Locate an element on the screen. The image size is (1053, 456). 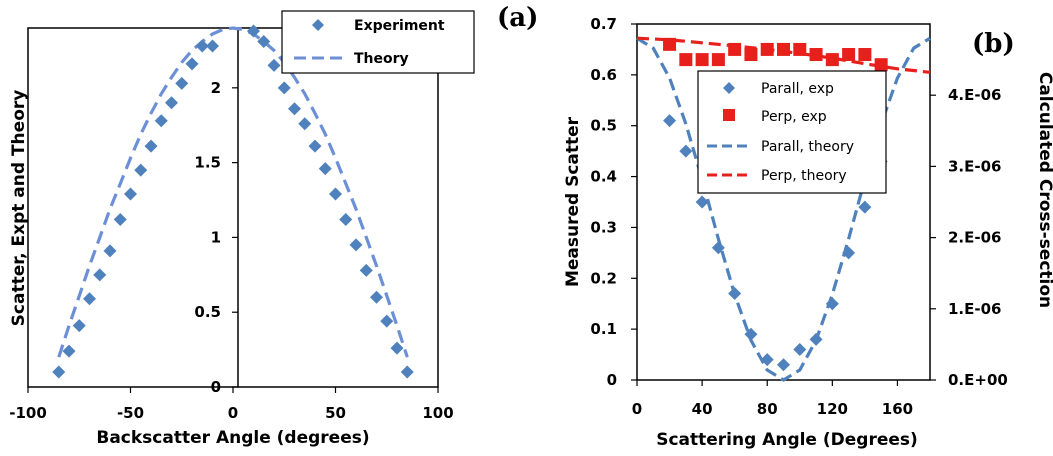
panel-a-legend: Experiment Theory is located at coordinates (378, 42).